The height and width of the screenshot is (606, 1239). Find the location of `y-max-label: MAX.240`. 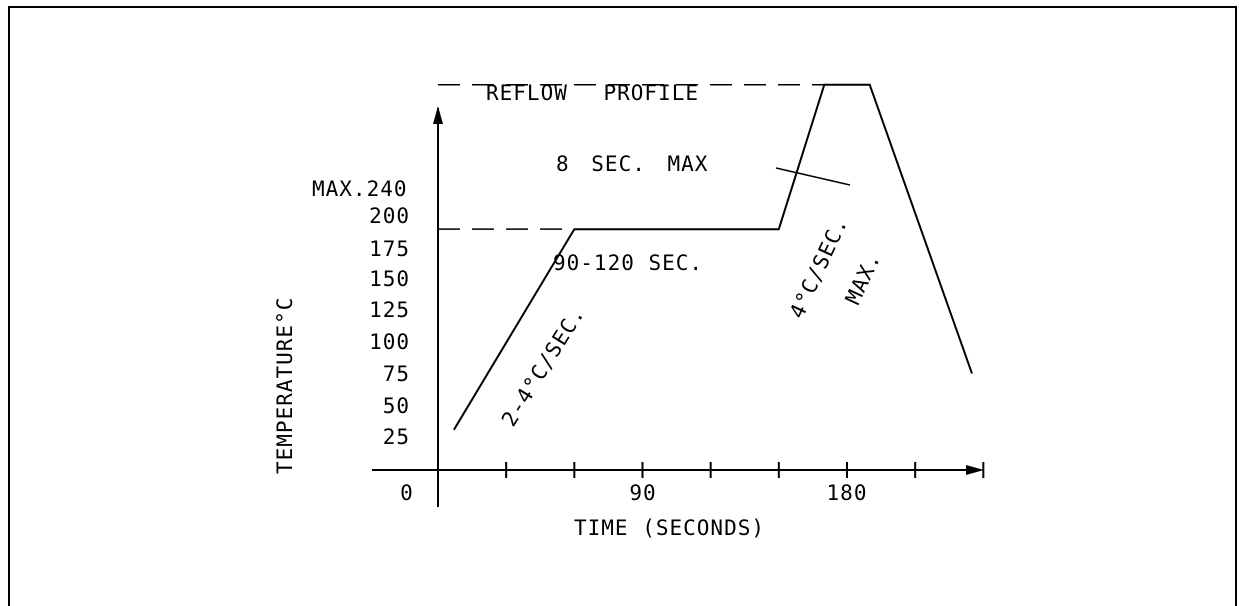

y-max-label: MAX.240 is located at coordinates (360, 189).